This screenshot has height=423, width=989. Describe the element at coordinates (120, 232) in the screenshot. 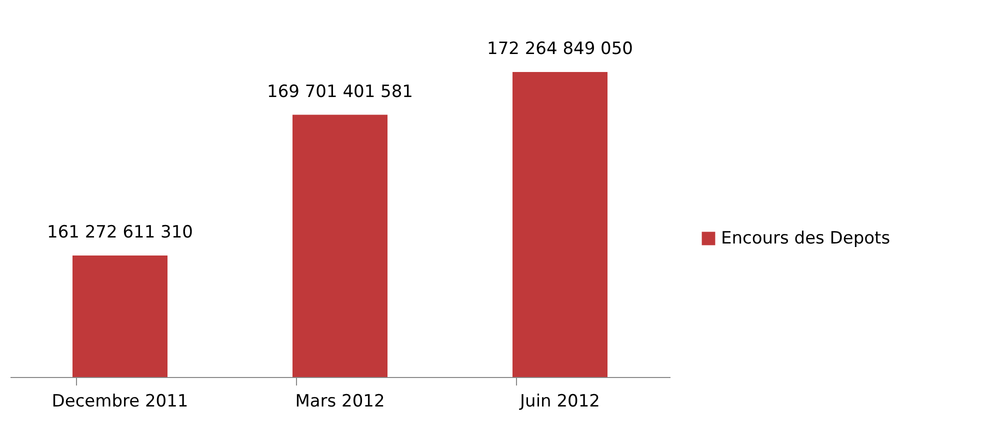

I see `data-label: 161 272 611 310` at that location.